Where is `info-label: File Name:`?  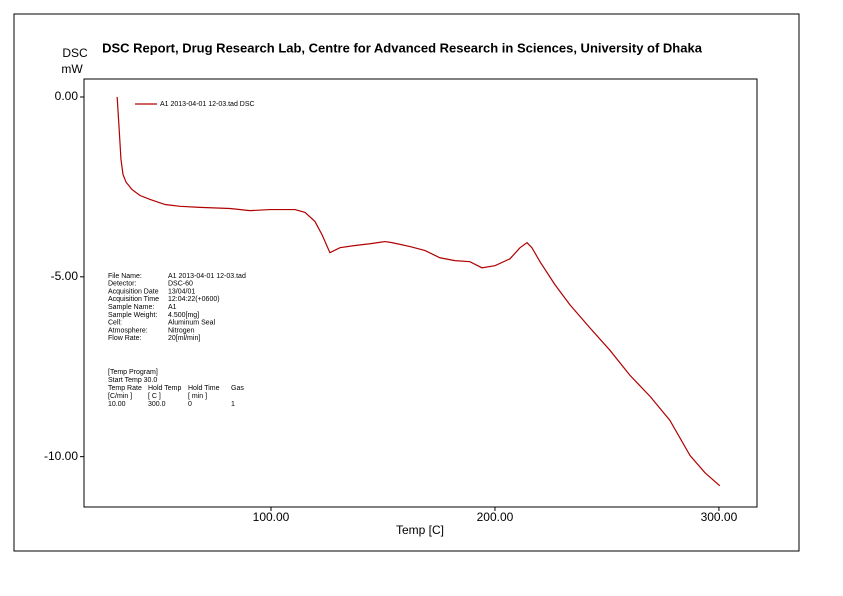 info-label: File Name: is located at coordinates (125, 276).